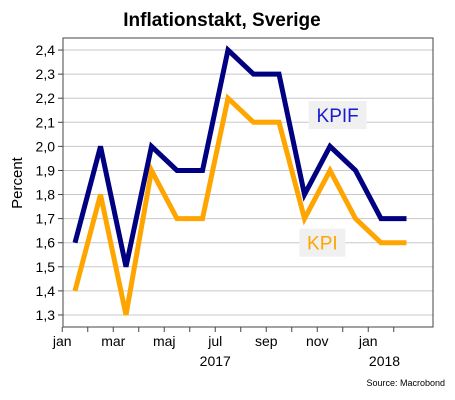  What do you see at coordinates (46, 267) in the screenshot?
I see `y-tick-label: 1,5` at bounding box center [46, 267].